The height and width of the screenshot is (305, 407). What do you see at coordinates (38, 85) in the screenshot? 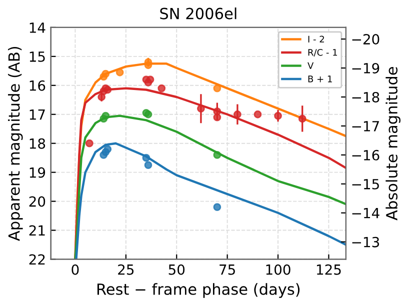
I see `y-tick-label: 16` at bounding box center [38, 85].